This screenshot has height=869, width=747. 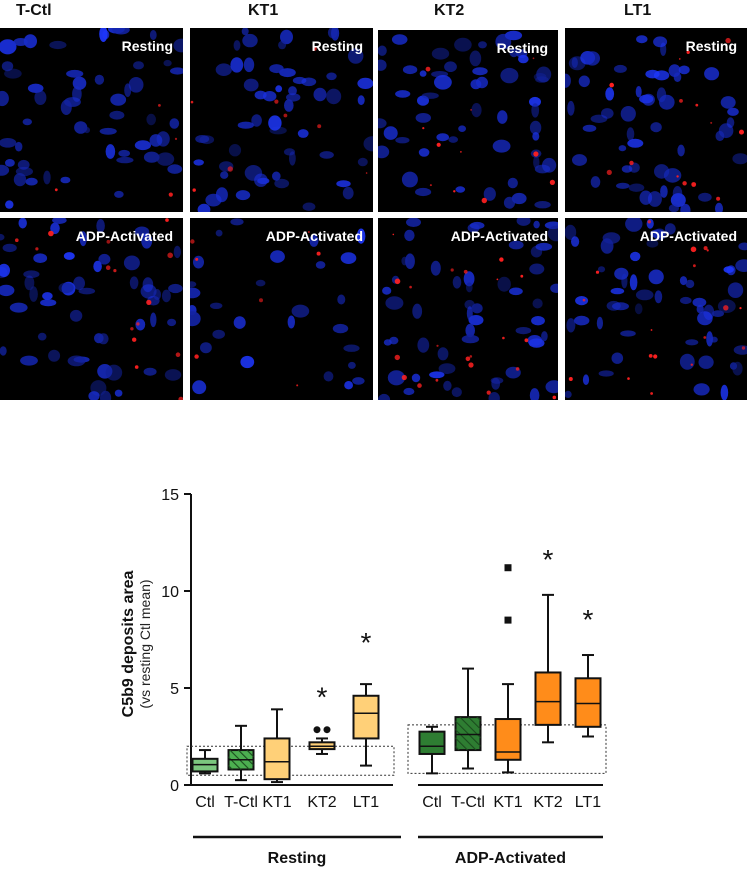 I want to click on significance-star: *, so click(x=322, y=696).